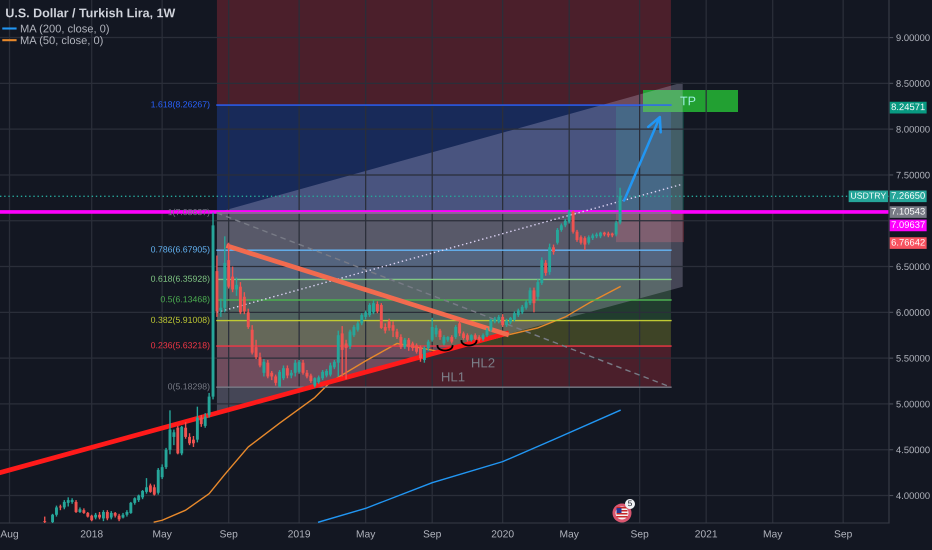 The height and width of the screenshot is (550, 932). Describe the element at coordinates (908, 106) in the screenshot. I see `y2-tick-label: 8.24571` at that location.